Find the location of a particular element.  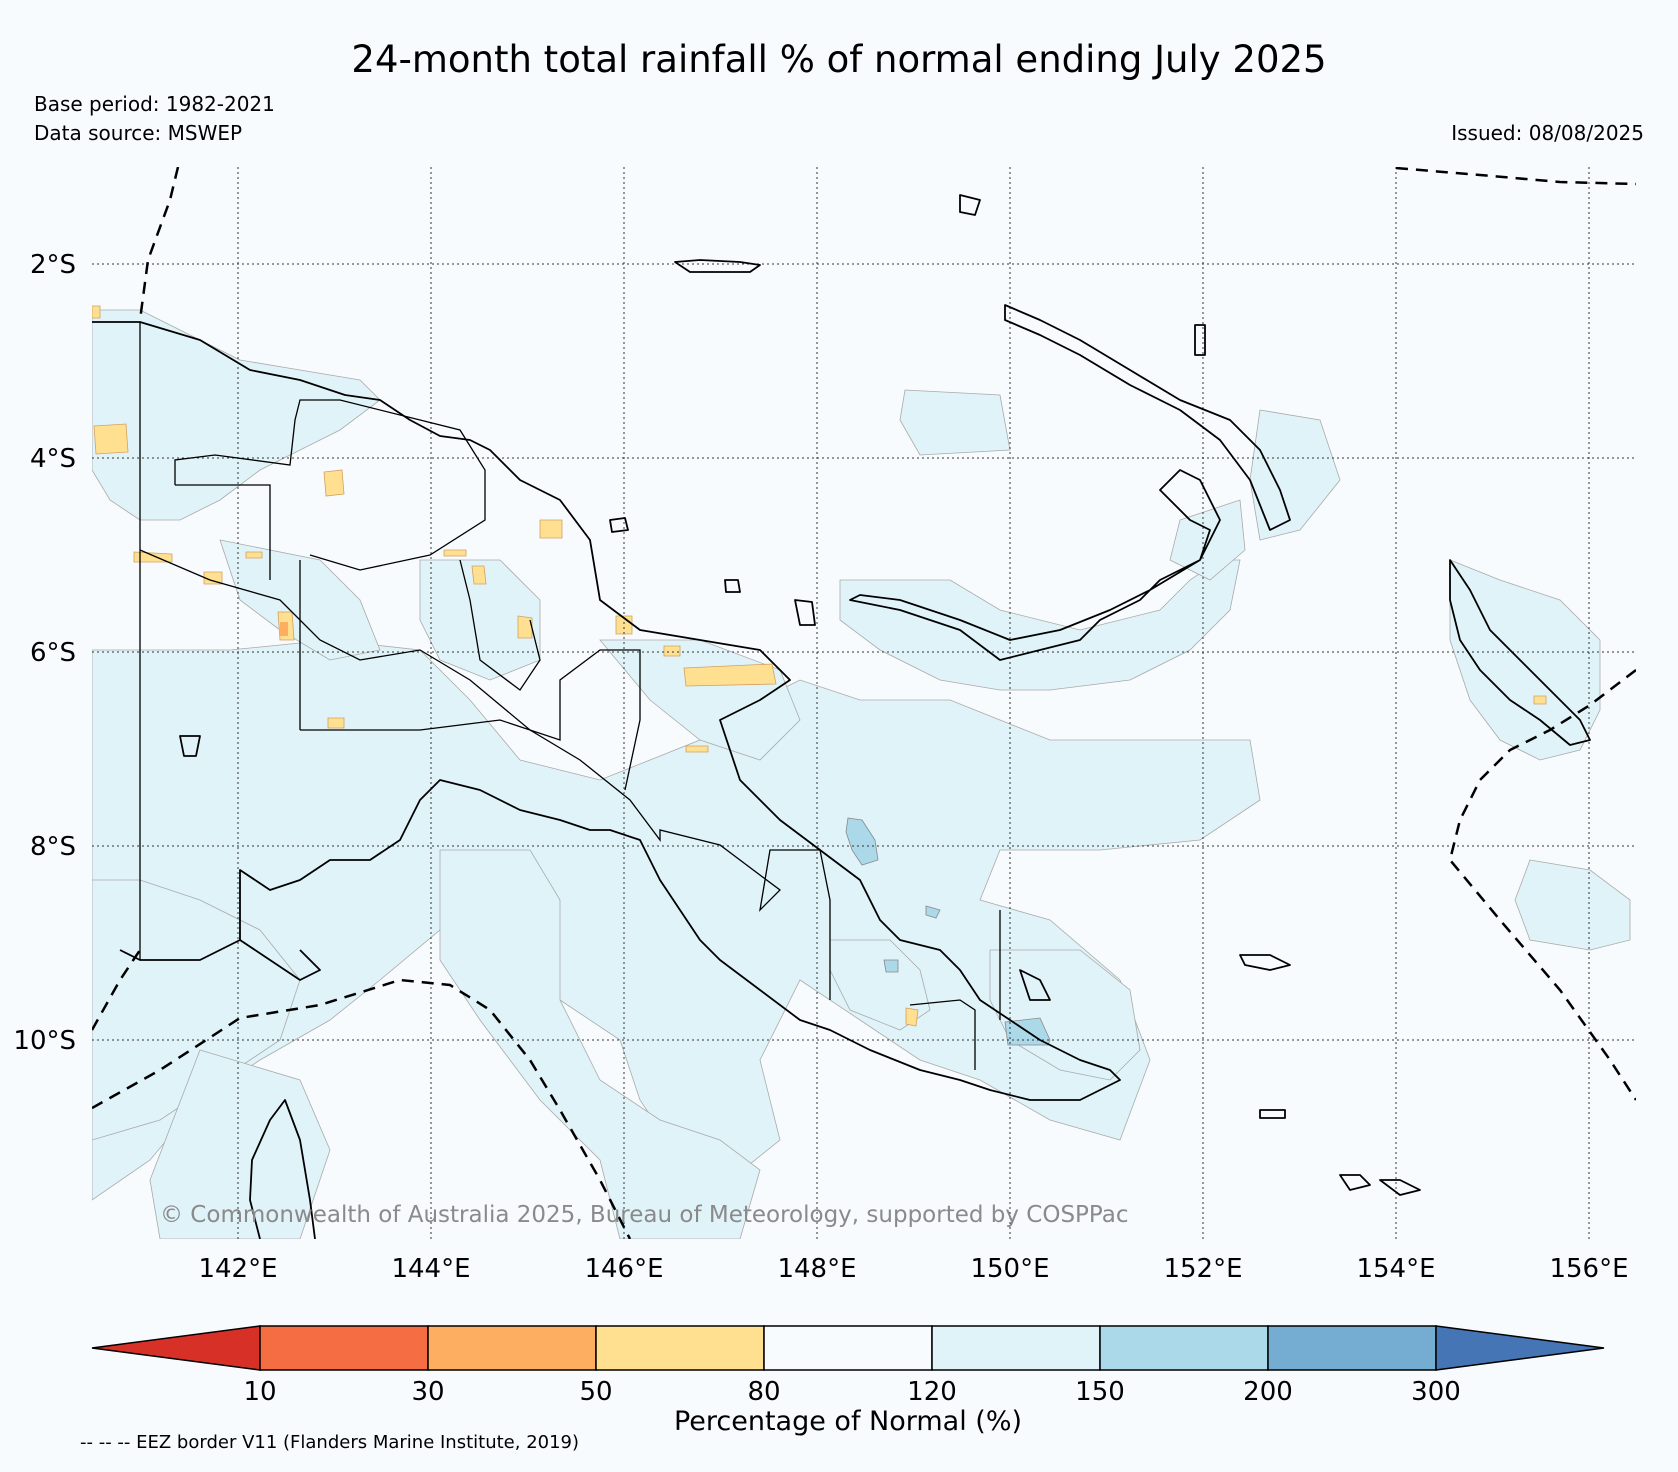

lon-label-144e: 144°E is located at coordinates (430, 1269).